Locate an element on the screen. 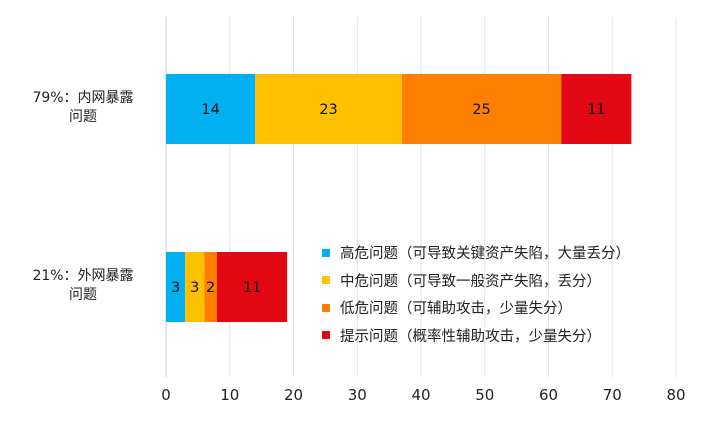  legend-label-info: 提示问题（概率性辅助攻击，少量失分） is located at coordinates (470, 336).